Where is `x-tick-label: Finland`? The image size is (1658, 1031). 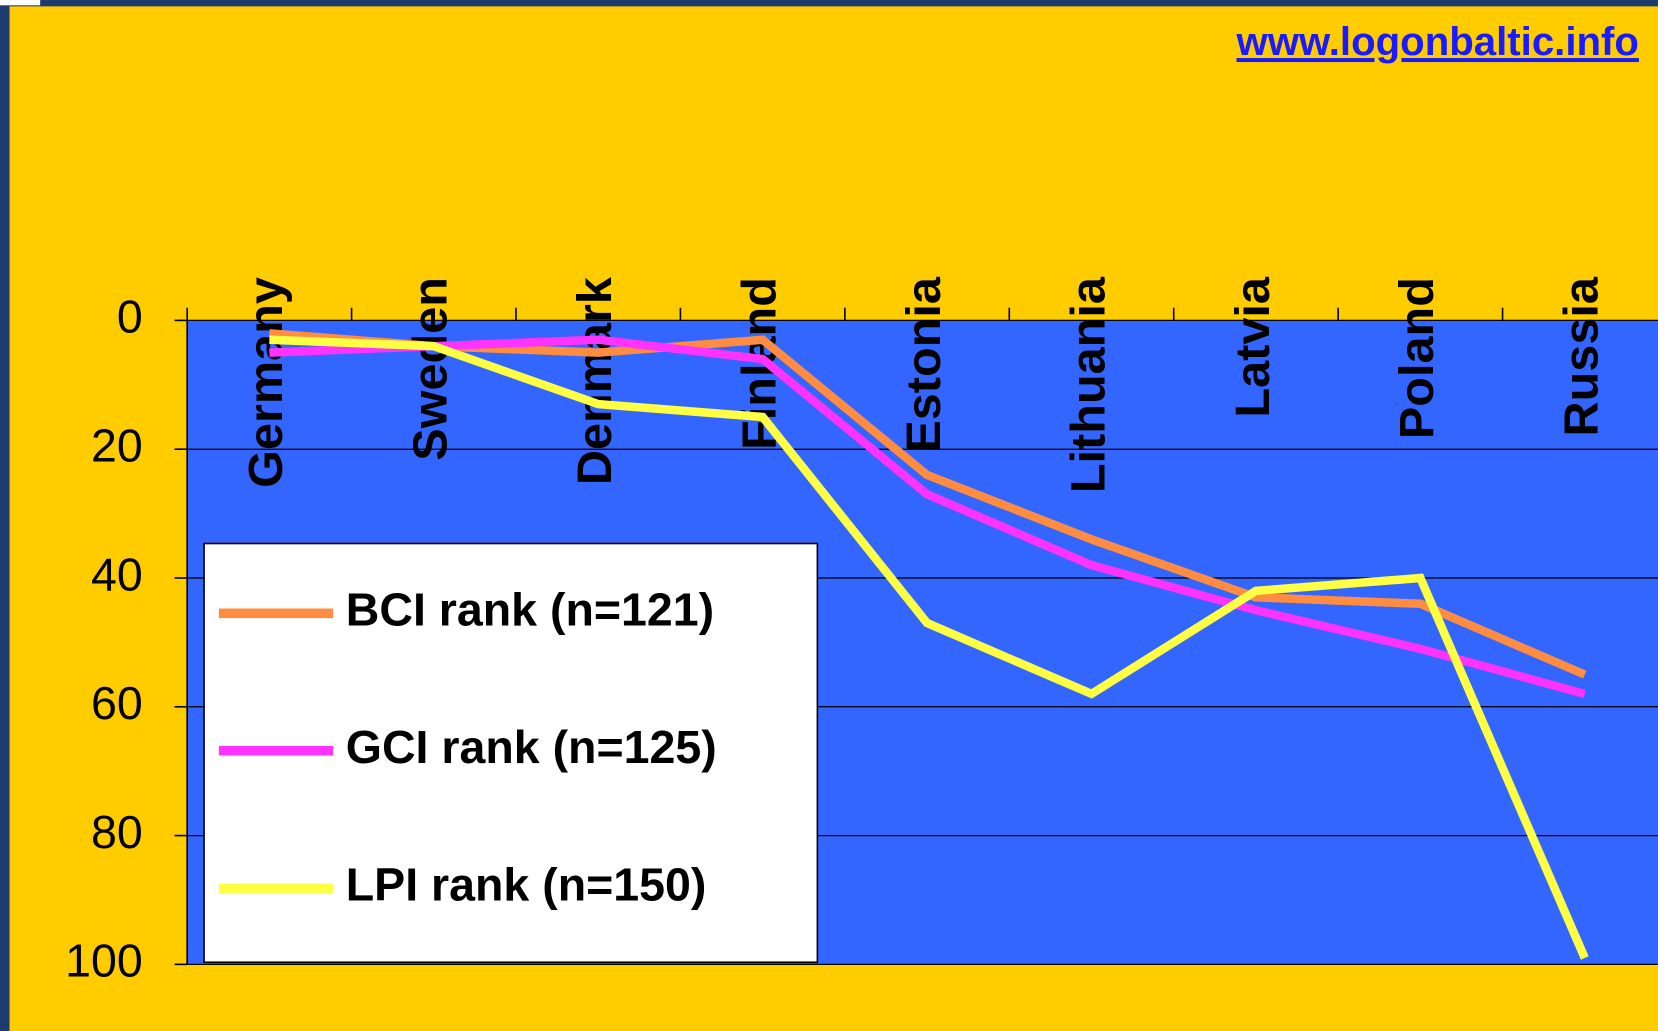
x-tick-label: Finland is located at coordinates (759, 363).